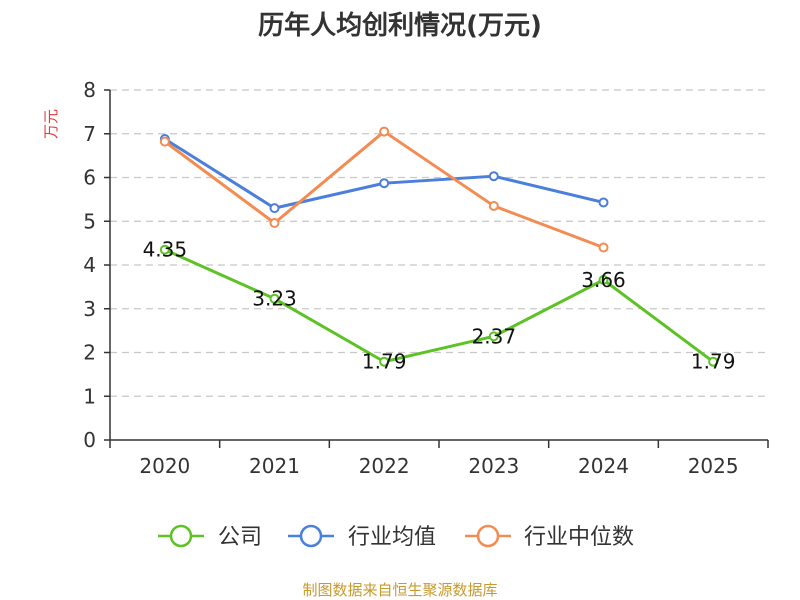 This screenshot has height=600, width=800. I want to click on x-tick-label: 2024, so click(603, 466).